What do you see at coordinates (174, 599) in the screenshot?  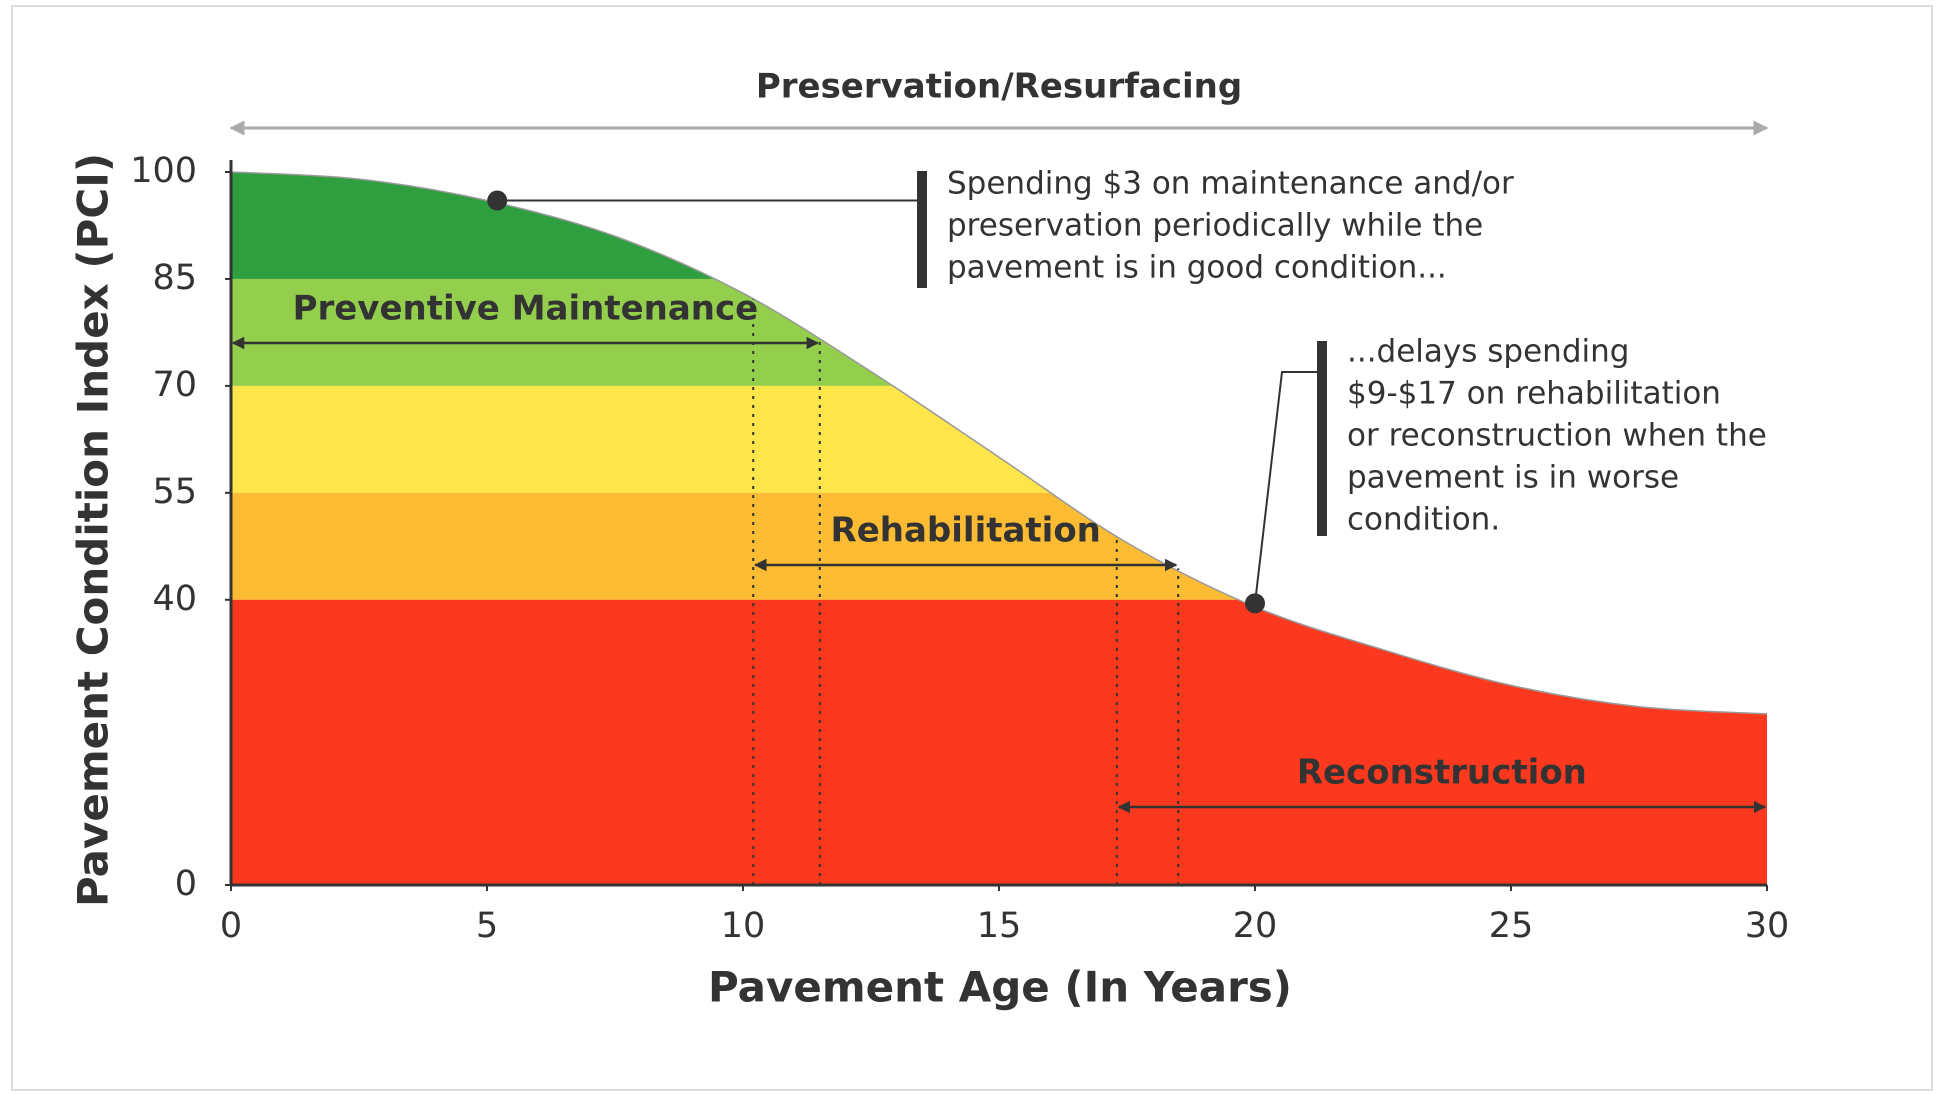 I see `y-tick-label: 40` at bounding box center [174, 599].